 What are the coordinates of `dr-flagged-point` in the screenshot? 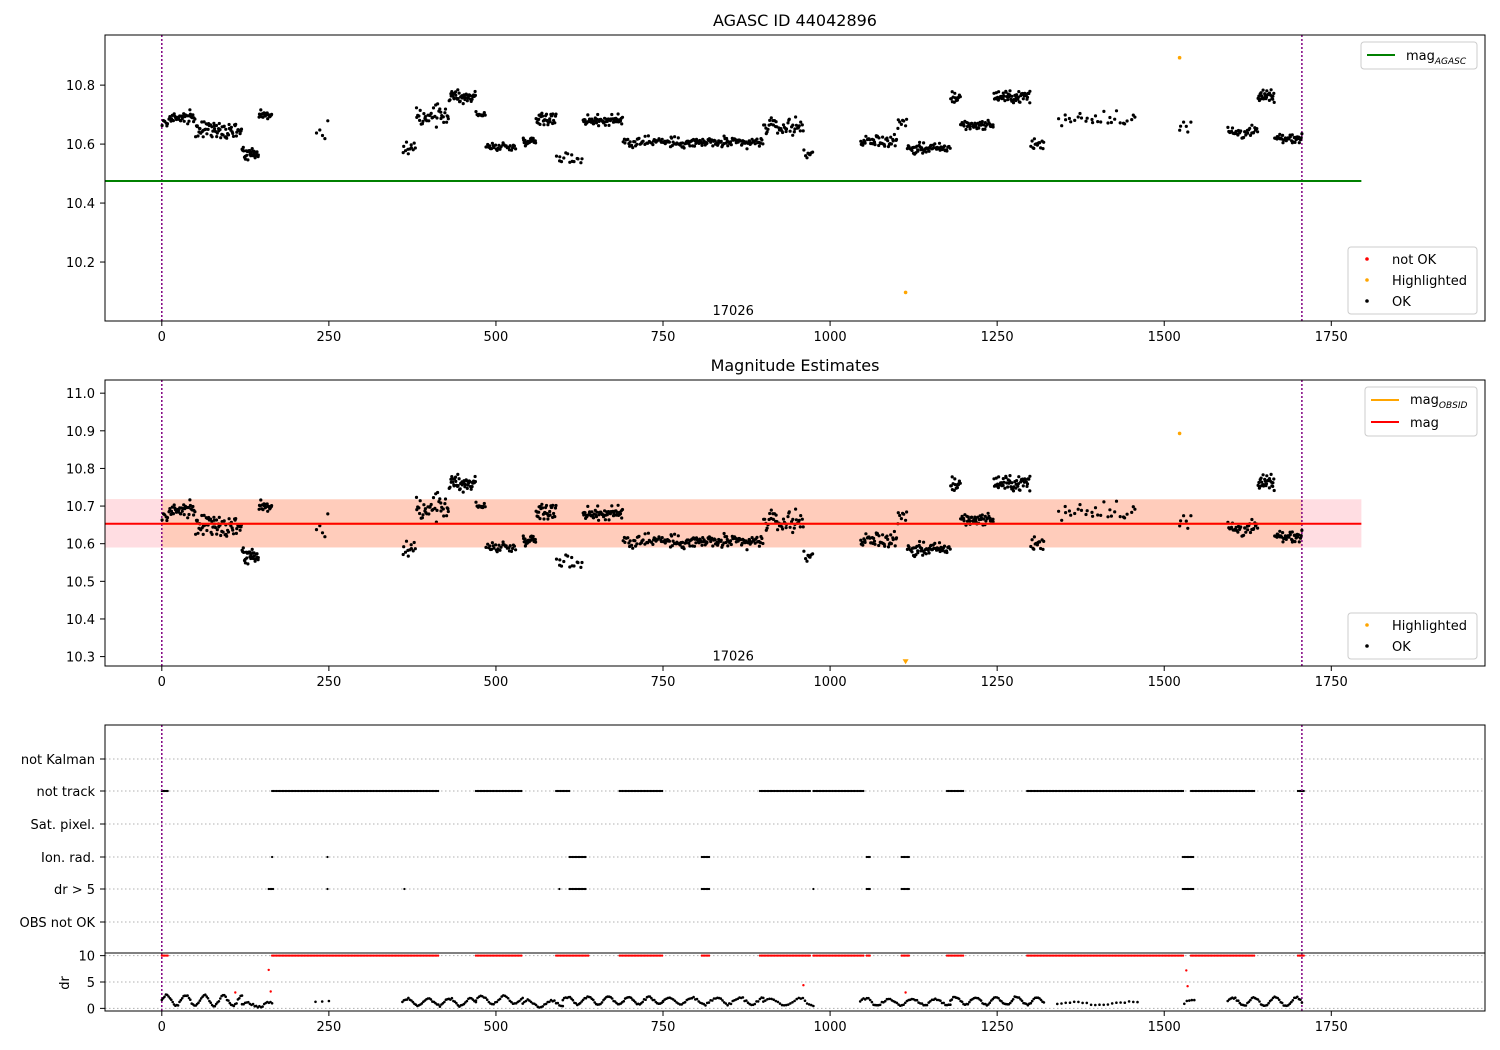 It's located at (963, 955).